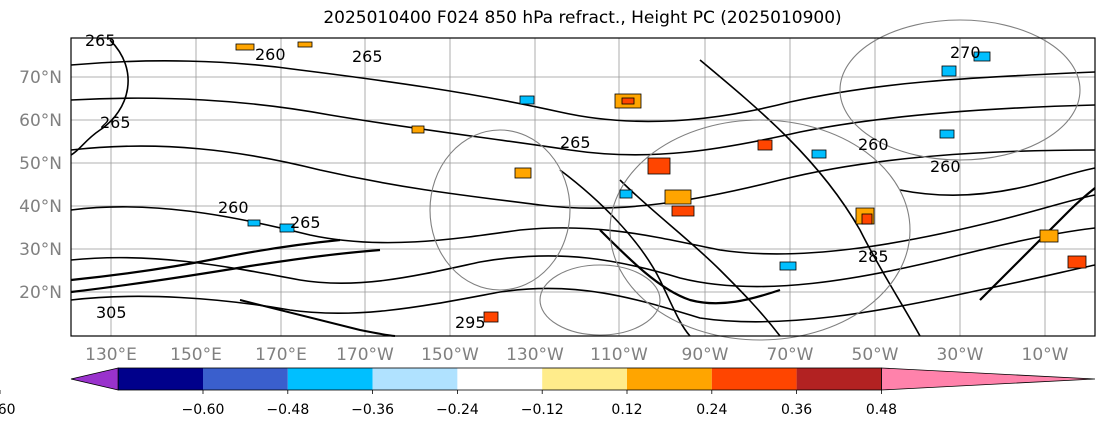  I want to click on colorbar-tick-label: 0.60, so click(8, 410).